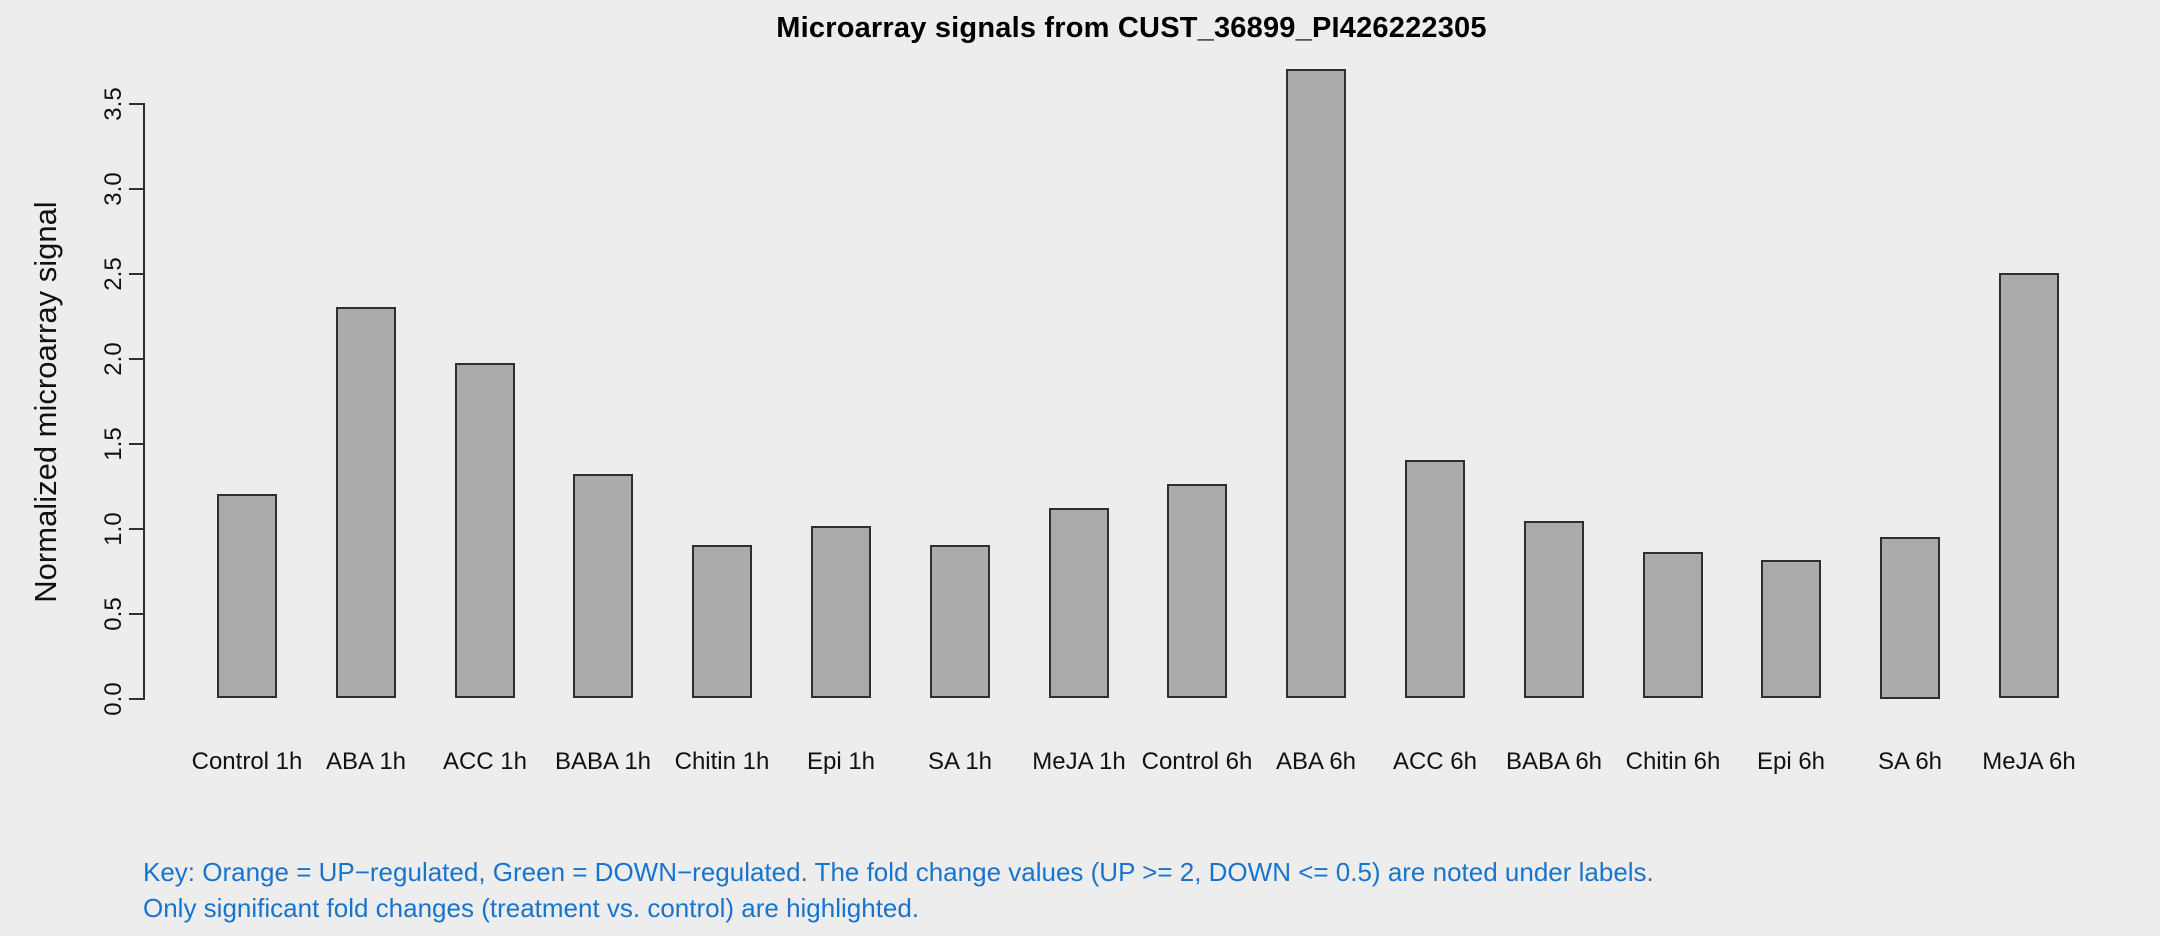  Describe the element at coordinates (2029, 761) in the screenshot. I see `x-axis-tick-label: MeJA 6h` at that location.